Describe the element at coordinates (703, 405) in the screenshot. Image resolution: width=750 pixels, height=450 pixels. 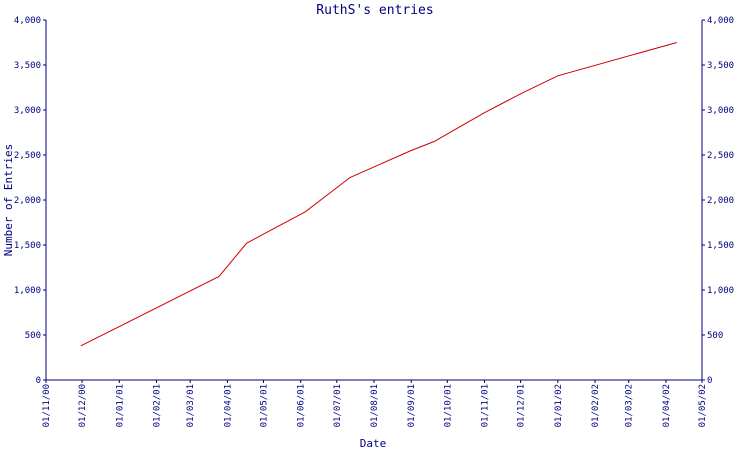
I see `x-tick-label: 01/05/02` at that location.